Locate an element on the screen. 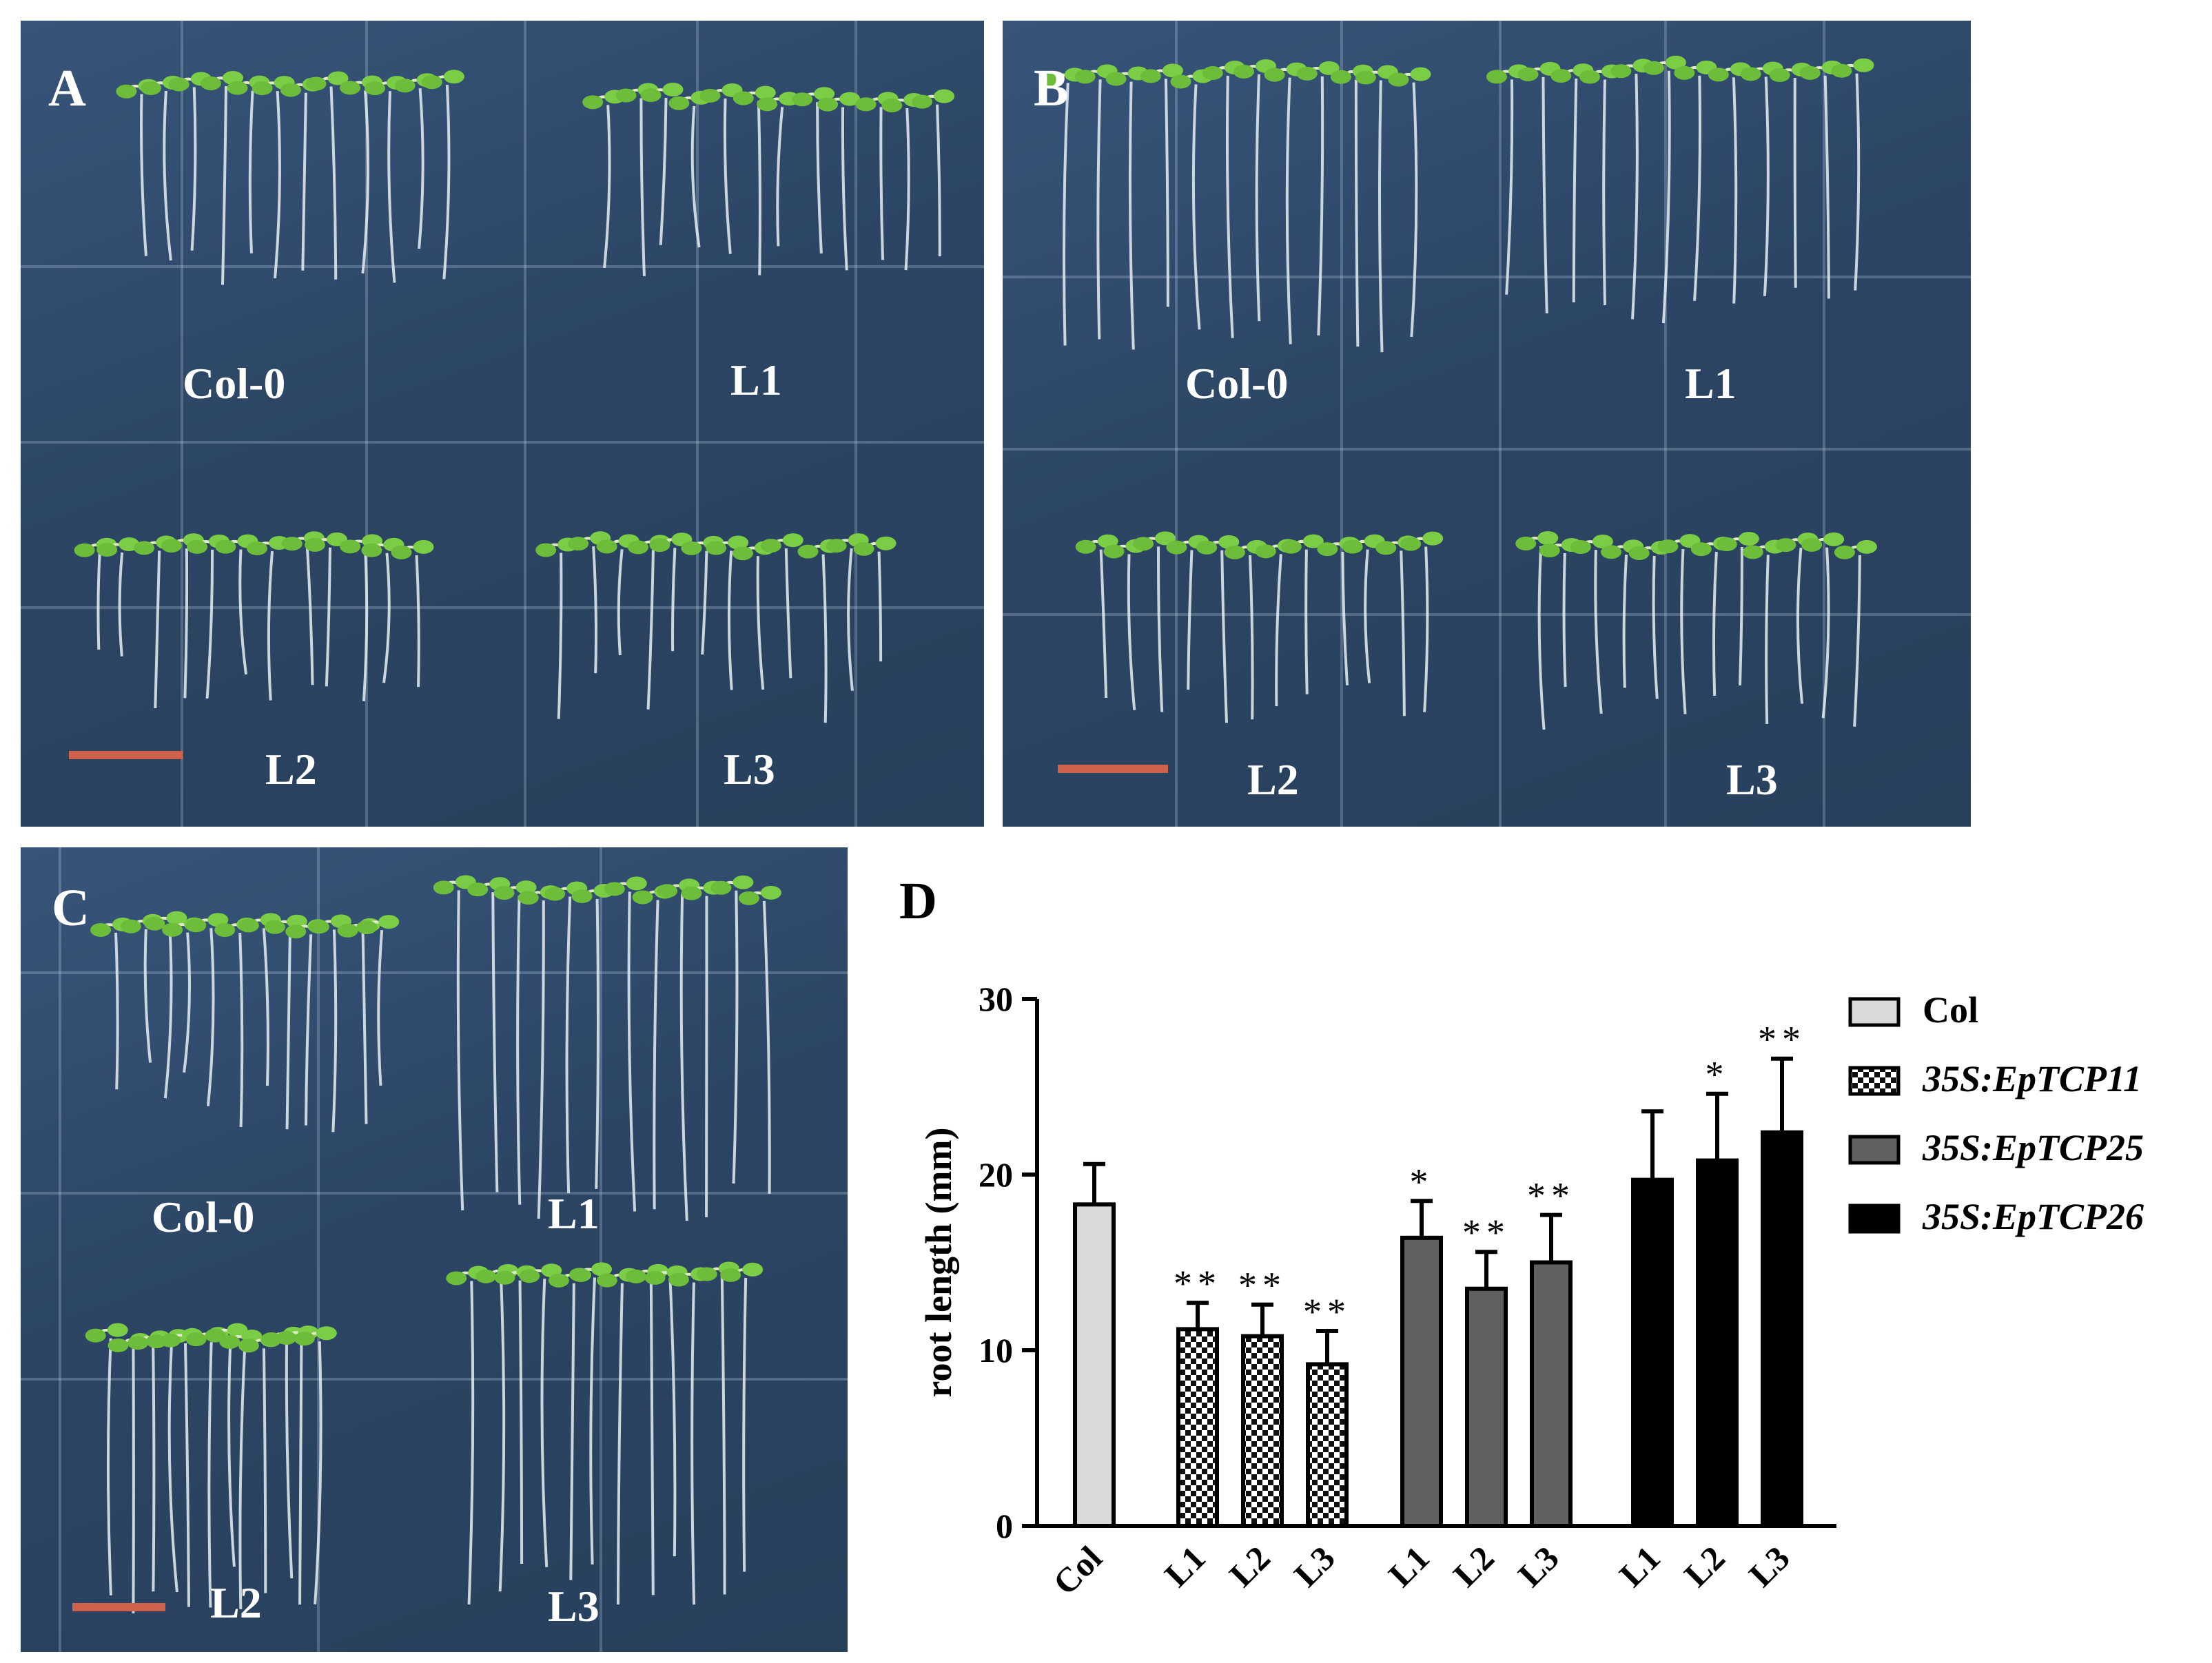 This screenshot has height=1663, width=2212. legend-label: Col is located at coordinates (1950, 1010).